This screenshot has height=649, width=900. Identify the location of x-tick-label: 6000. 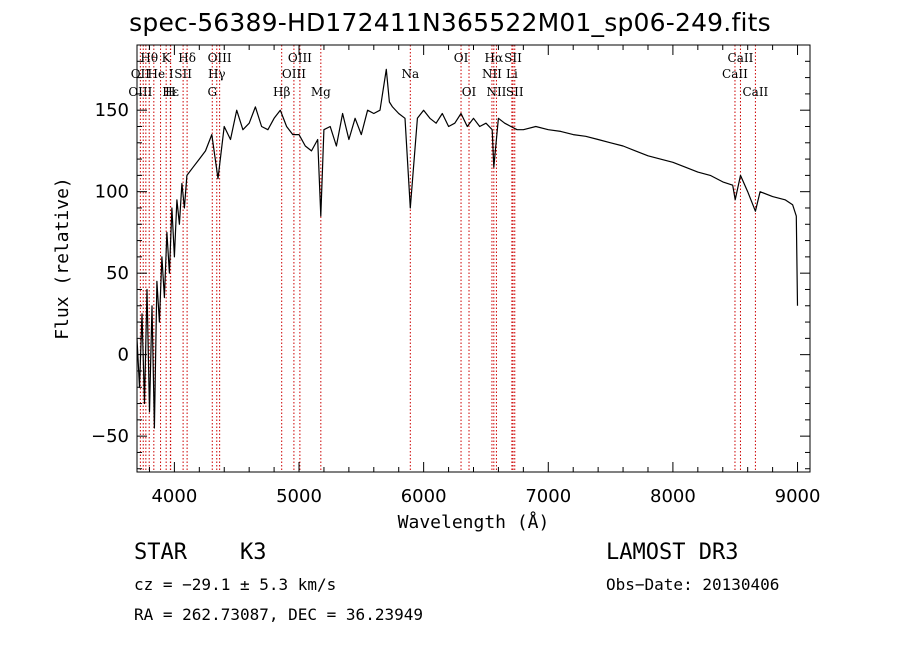
(424, 496).